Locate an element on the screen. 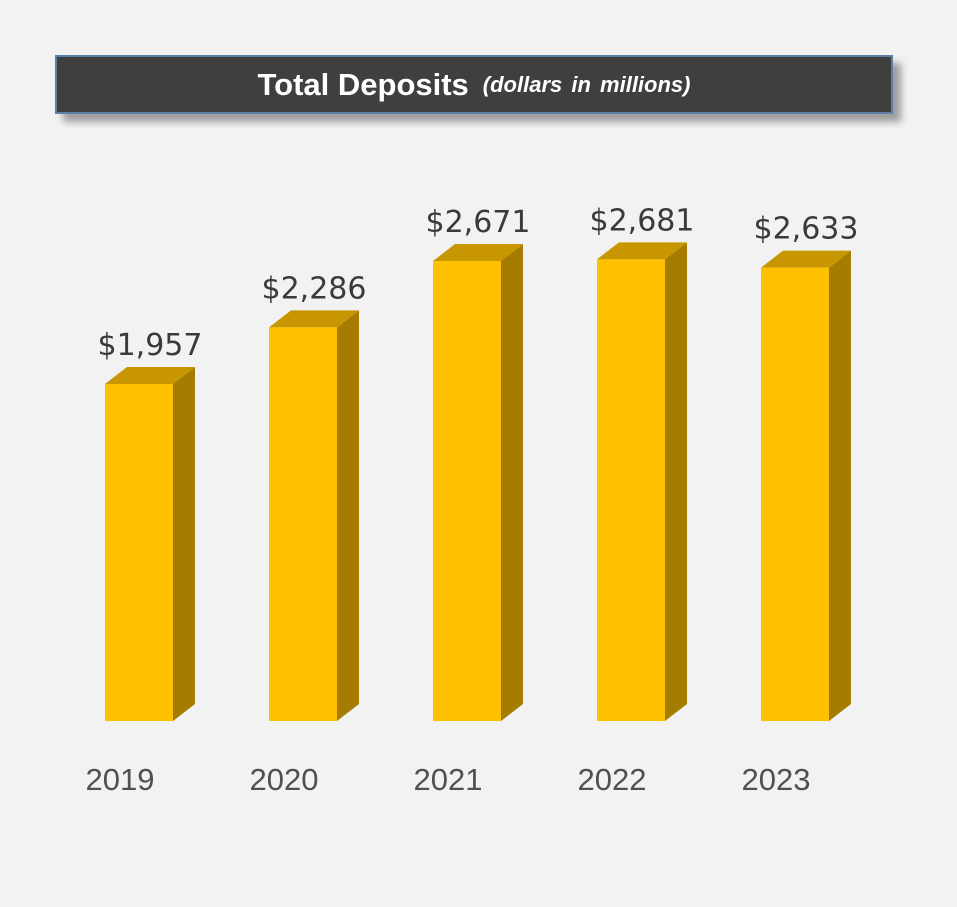 Image resolution: width=957 pixels, height=907 pixels. category-label-2023: 2023 is located at coordinates (776, 779).